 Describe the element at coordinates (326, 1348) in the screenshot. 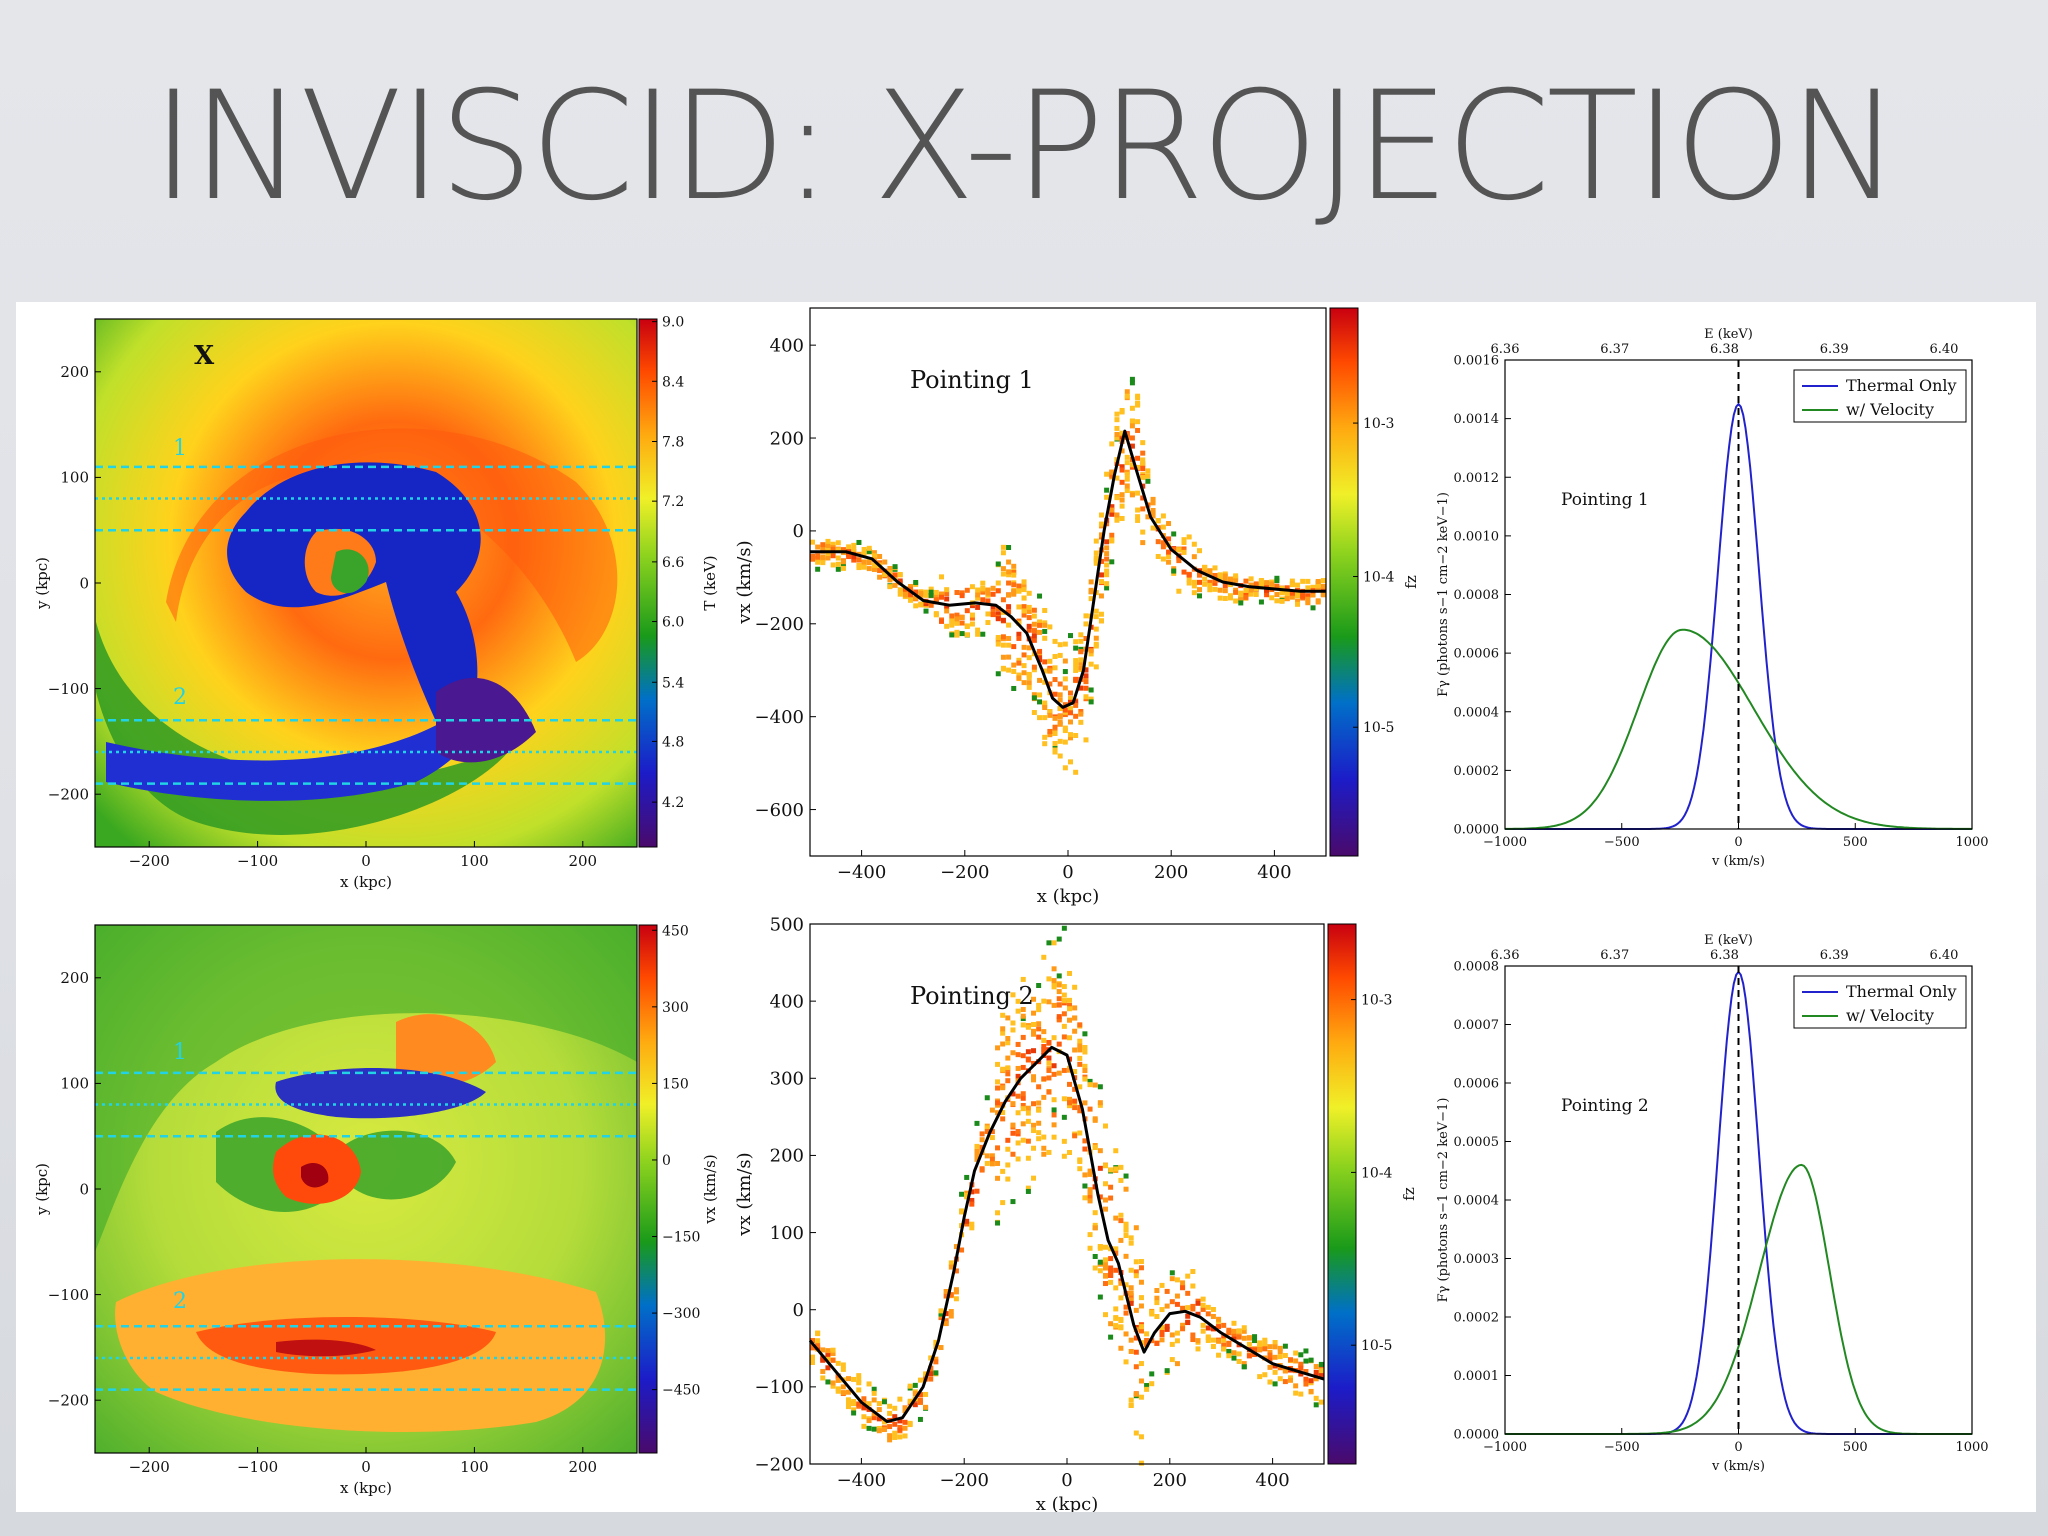

I see `dark-sheet` at that location.